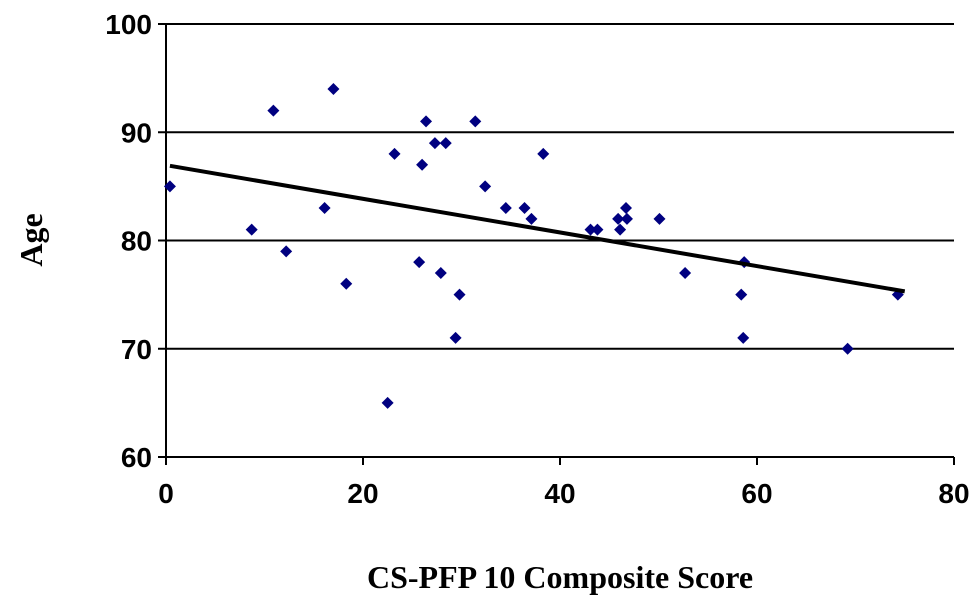 Image resolution: width=976 pixels, height=607 pixels. What do you see at coordinates (560, 577) in the screenshot?
I see `x-axis-title: CS-PFP 10 Composite Score` at bounding box center [560, 577].